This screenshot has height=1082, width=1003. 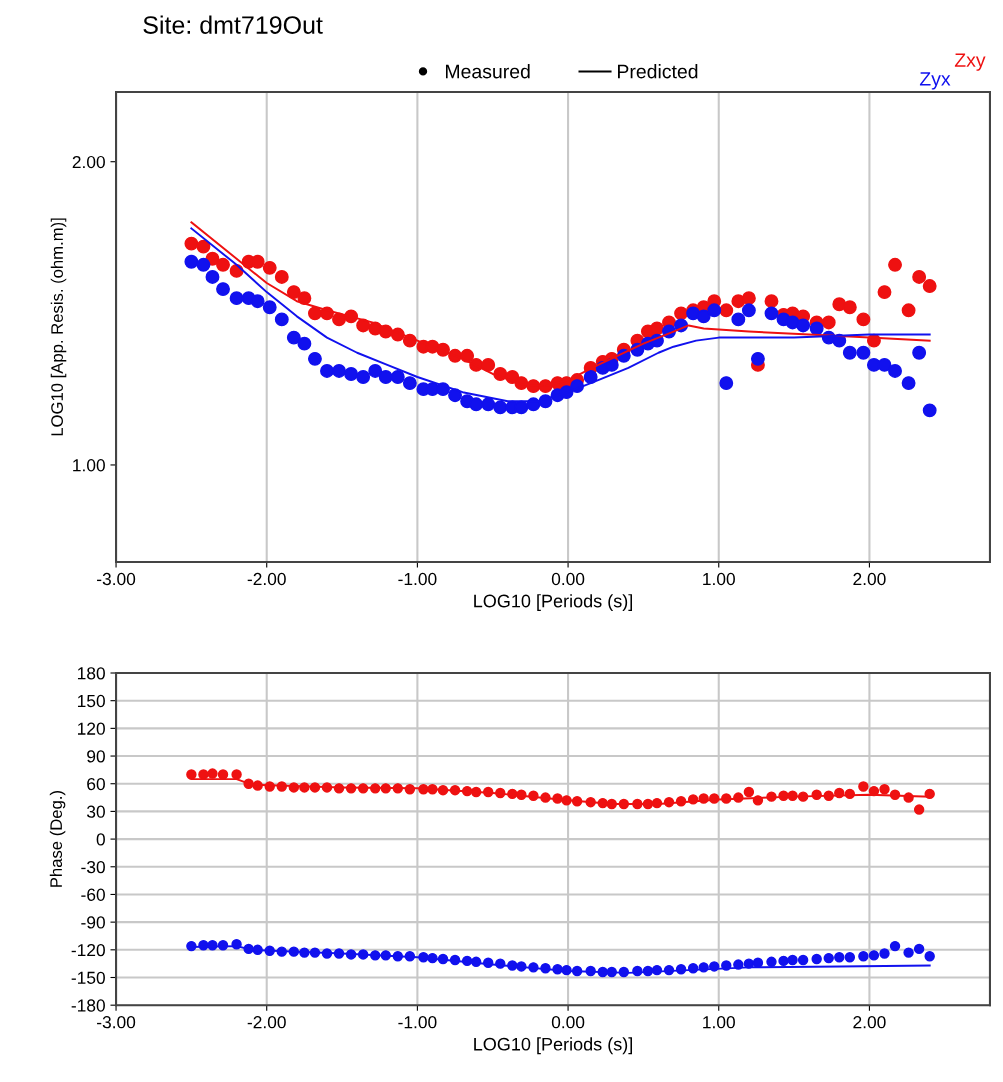 What do you see at coordinates (233, 24) in the screenshot?
I see `chart-title: Site: dmt719Out` at bounding box center [233, 24].